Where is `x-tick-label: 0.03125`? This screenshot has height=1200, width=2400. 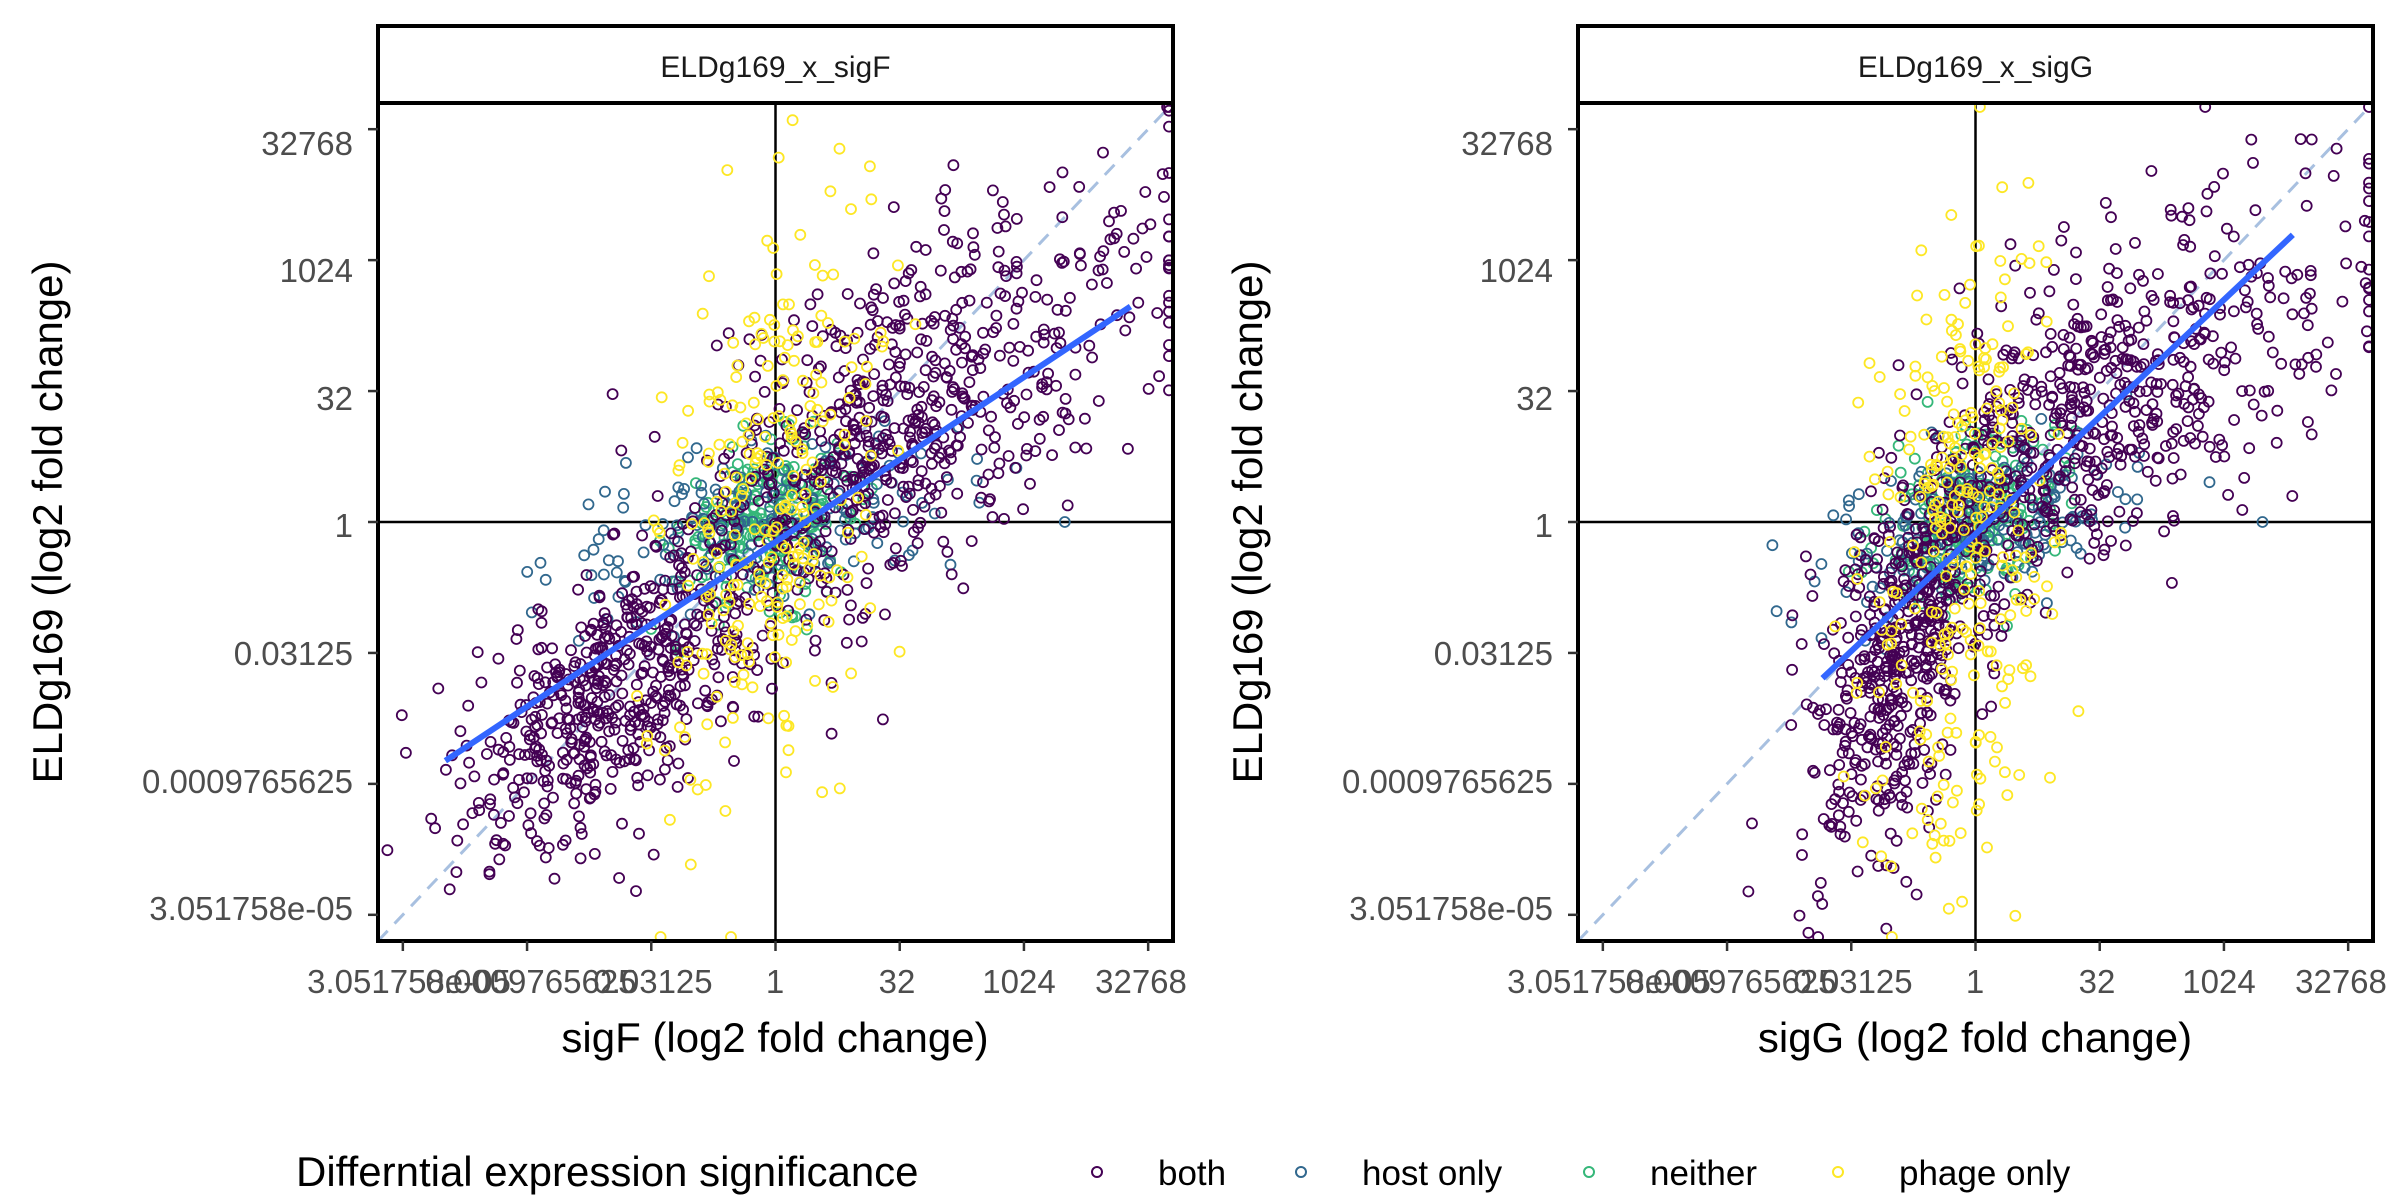
x-tick-label: 0.03125 is located at coordinates (1852, 981).